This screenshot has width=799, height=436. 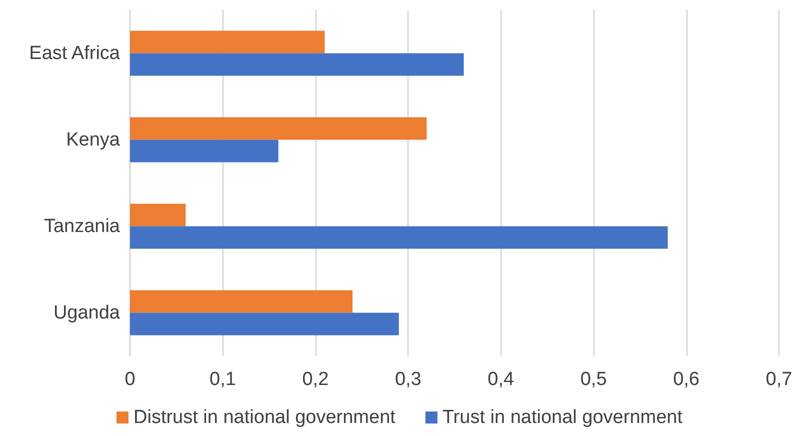 I want to click on y-tick-label: East Africa, so click(x=74, y=53).